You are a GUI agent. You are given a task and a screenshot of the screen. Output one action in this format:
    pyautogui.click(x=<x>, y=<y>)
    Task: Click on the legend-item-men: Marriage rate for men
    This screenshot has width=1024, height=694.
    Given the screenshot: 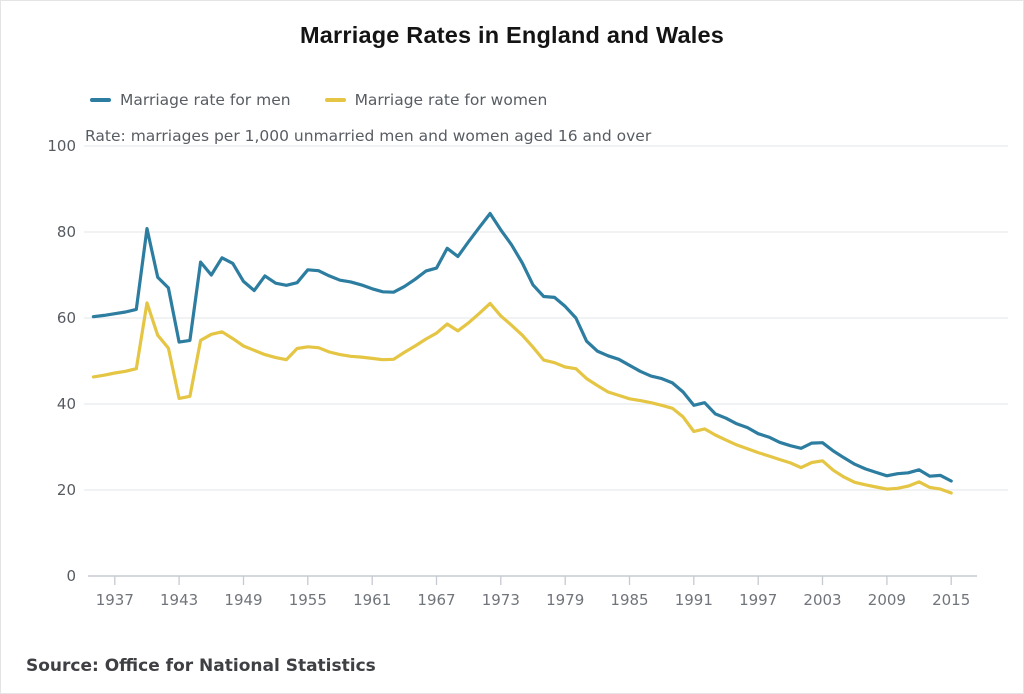 What is the action you would take?
    pyautogui.click(x=190, y=100)
    